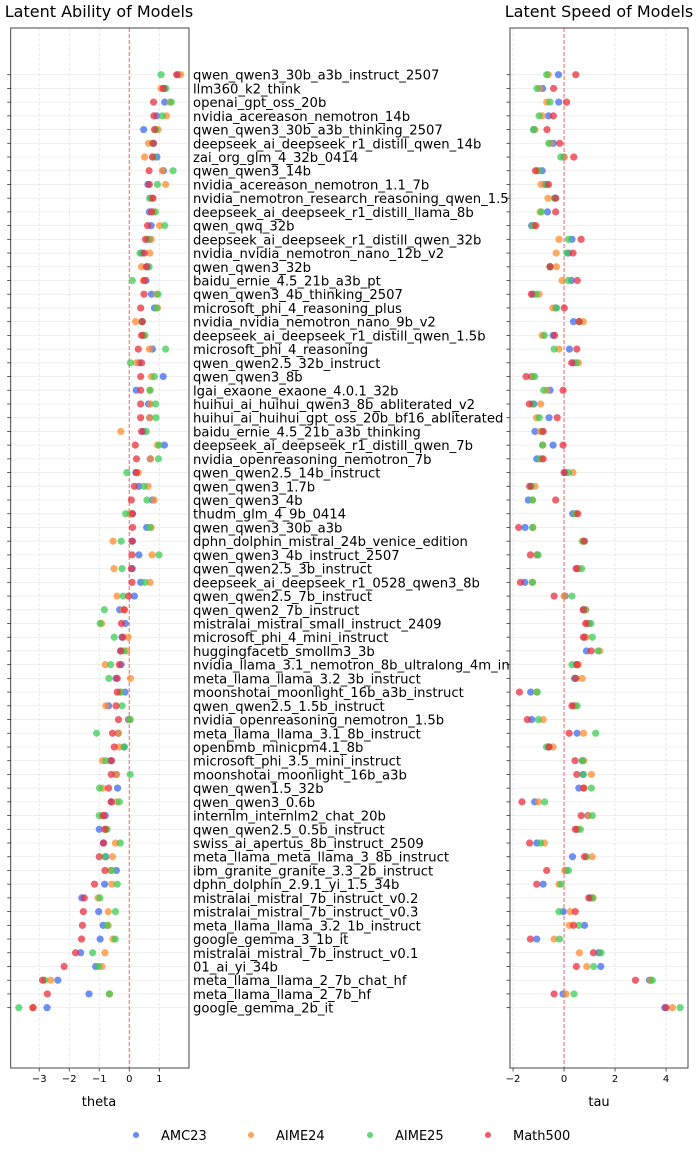  Describe the element at coordinates (307, 734) in the screenshot. I see `model-label: meta_llama_llama_3.1_8b_instruct` at that location.